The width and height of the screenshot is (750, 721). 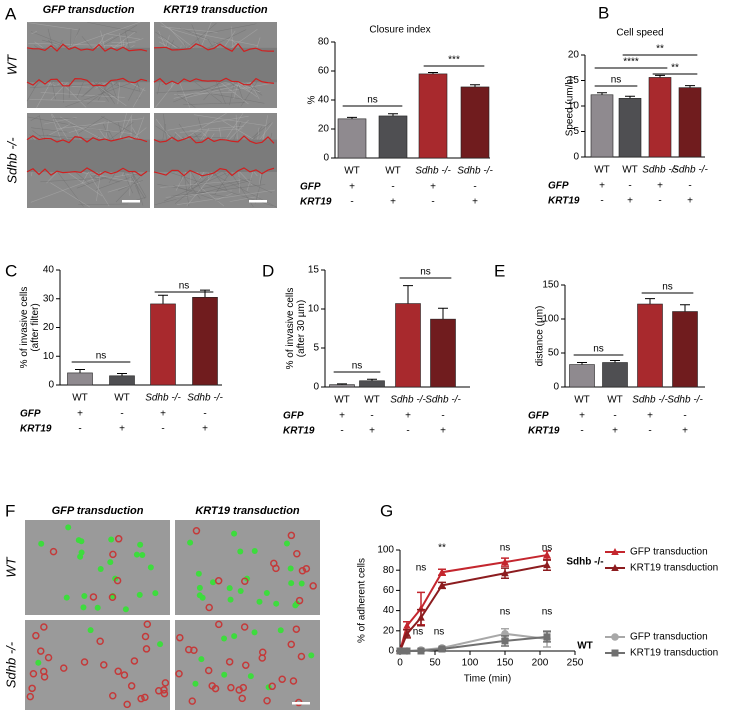 I want to click on y-tick-label: 150, so click(x=550, y=285).